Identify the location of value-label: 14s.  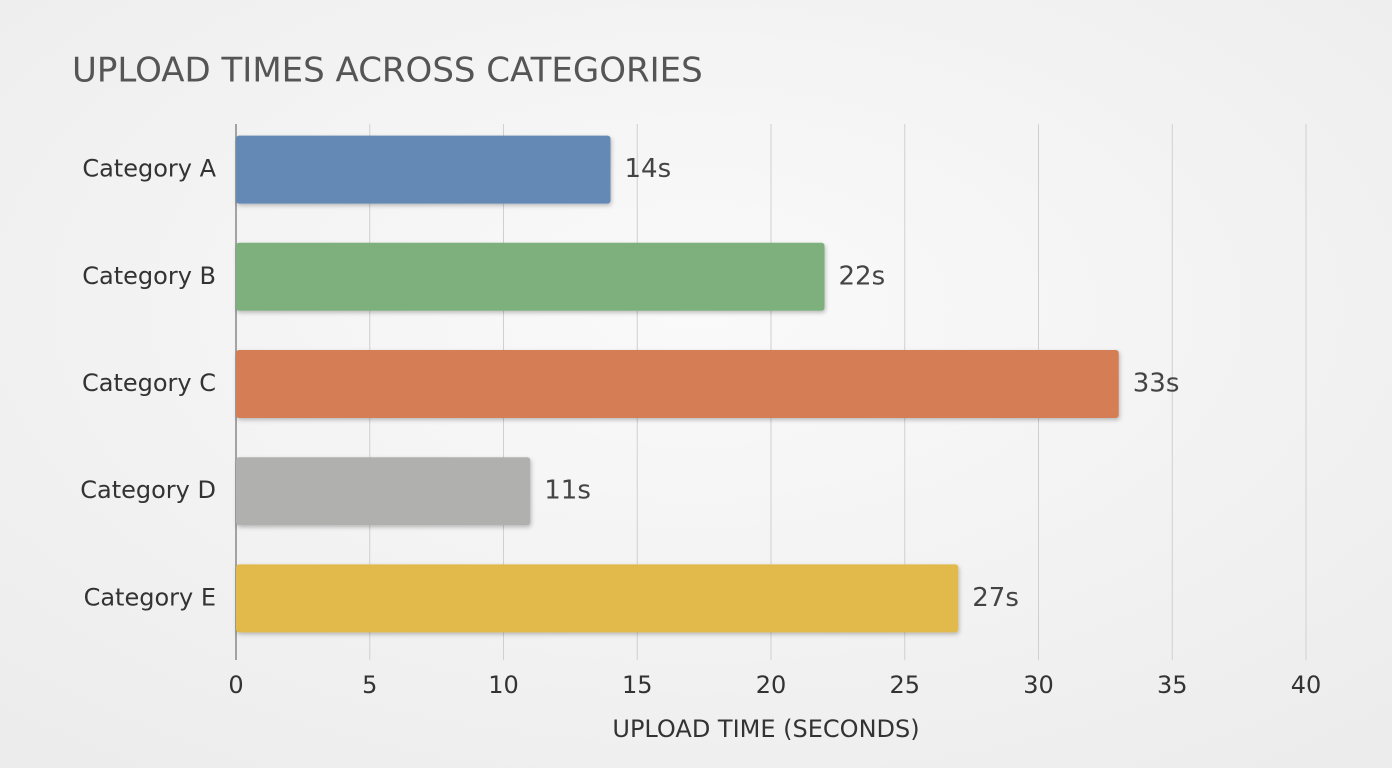
(648, 169).